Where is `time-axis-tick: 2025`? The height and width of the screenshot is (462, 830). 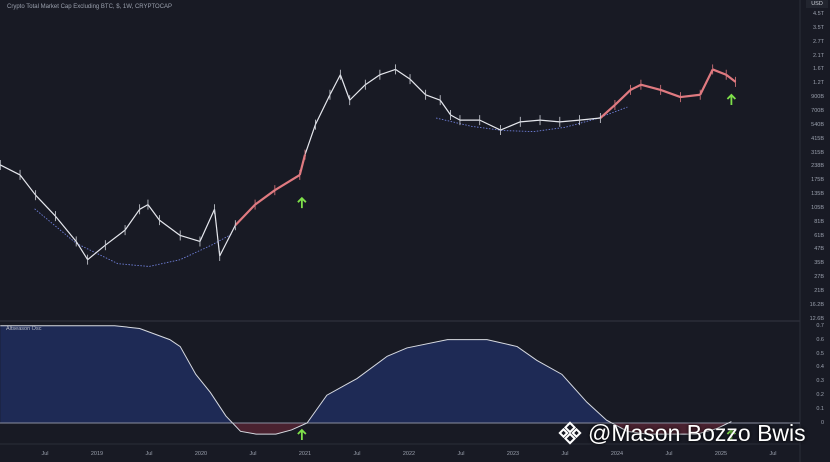
time-axis-tick: 2025 is located at coordinates (721, 454).